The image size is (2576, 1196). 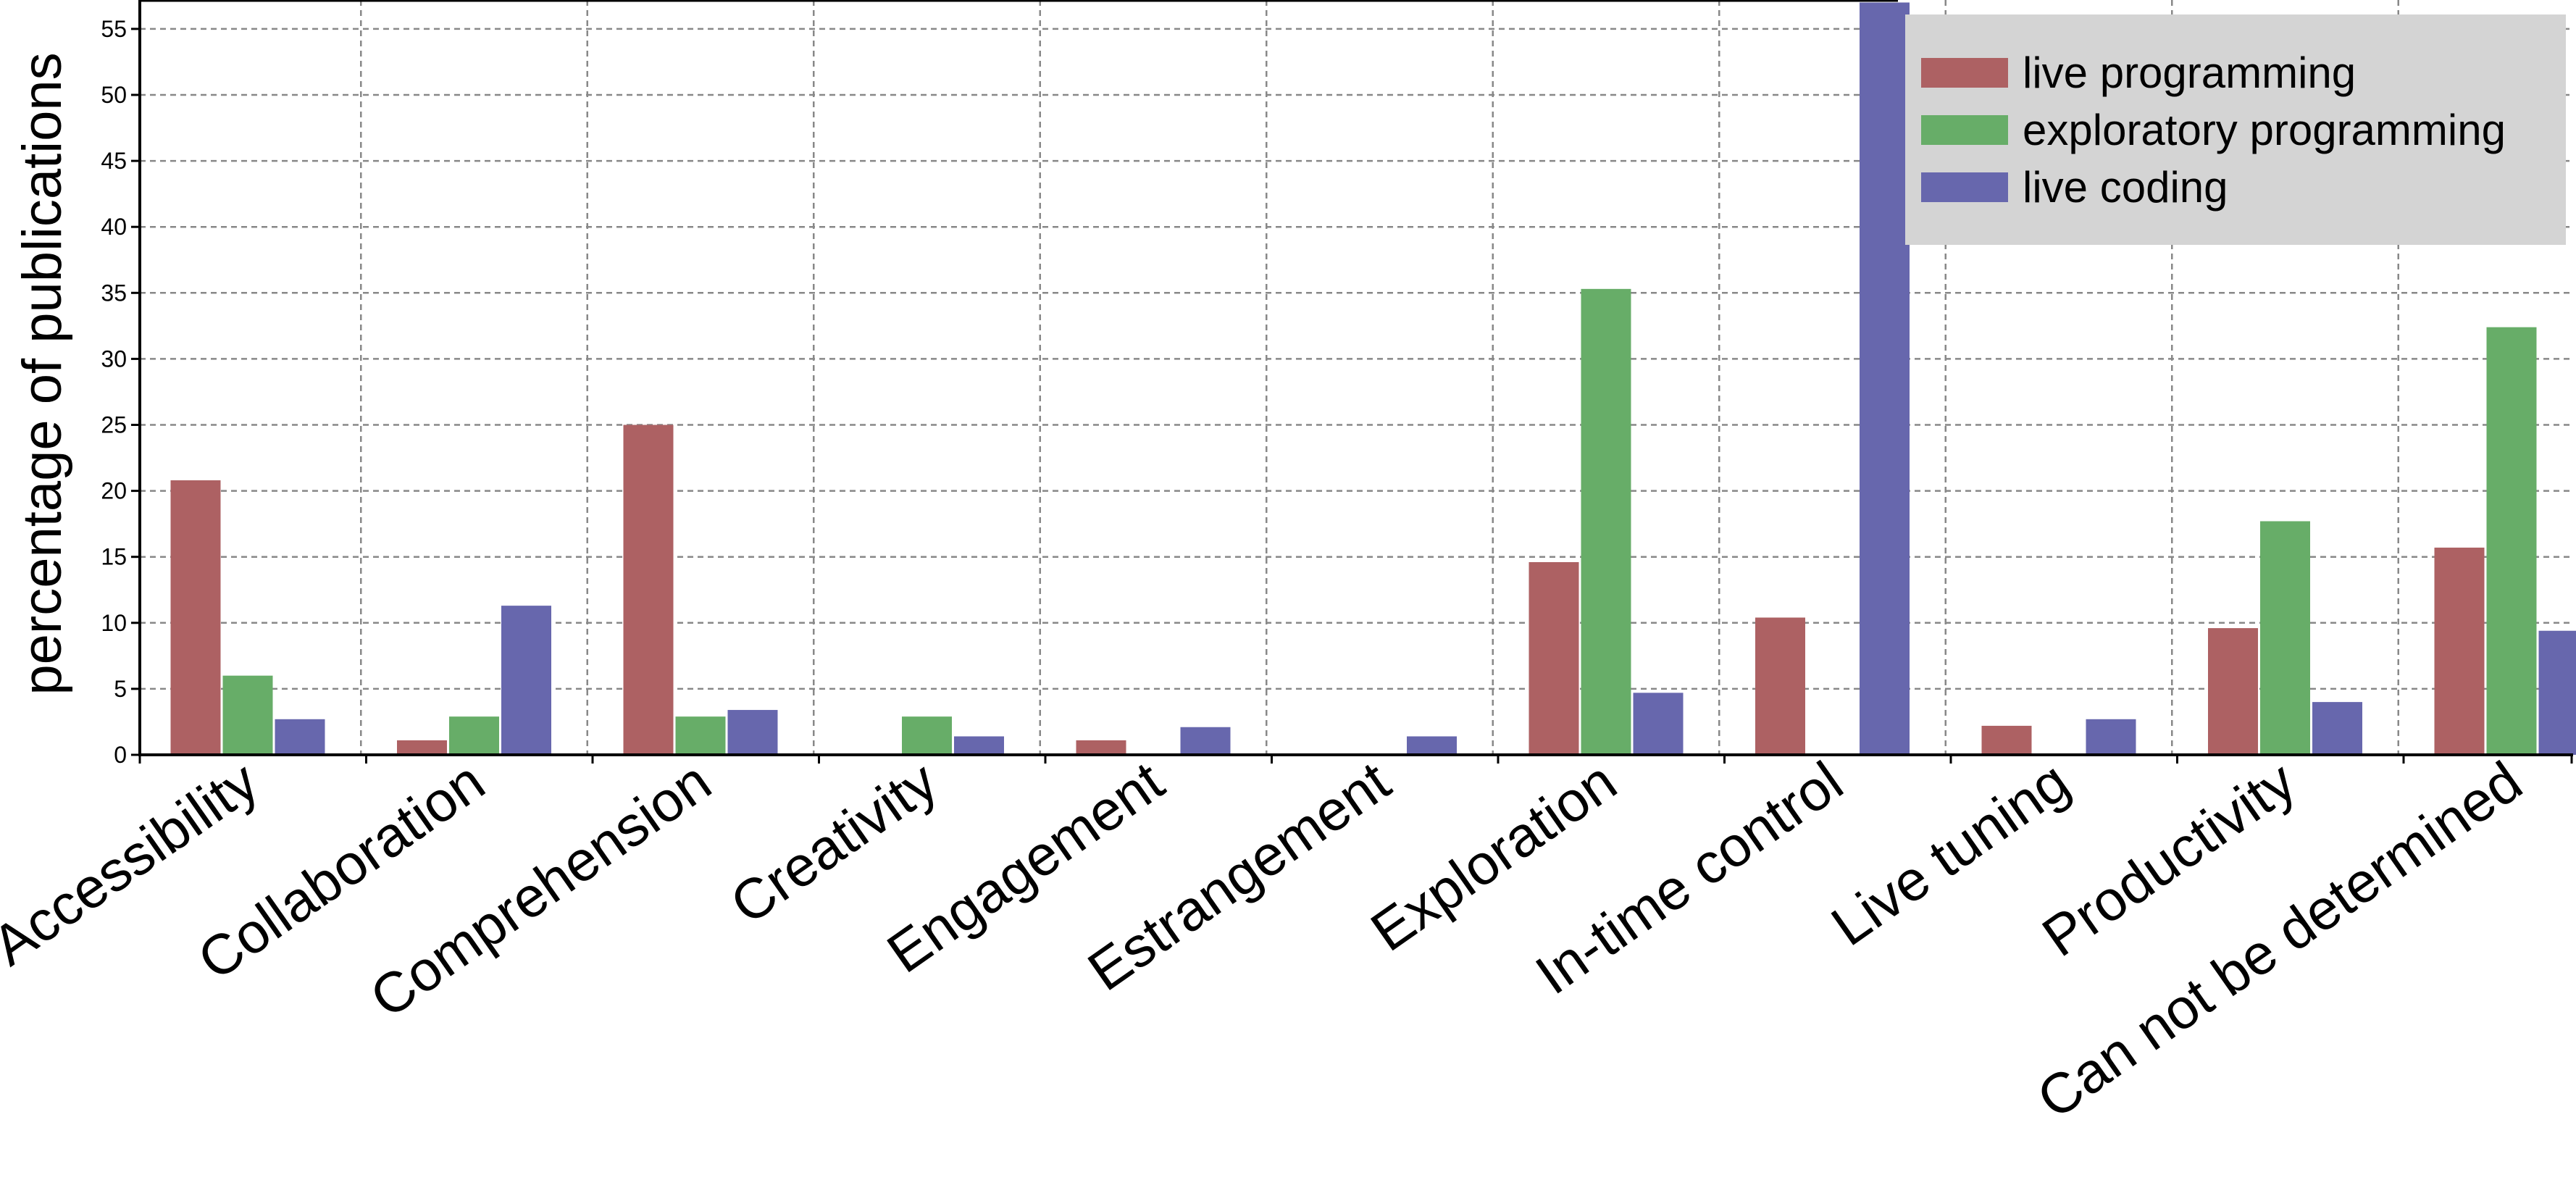 What do you see at coordinates (42, 373) in the screenshot?
I see `y-axis-label: percentage of publications` at bounding box center [42, 373].